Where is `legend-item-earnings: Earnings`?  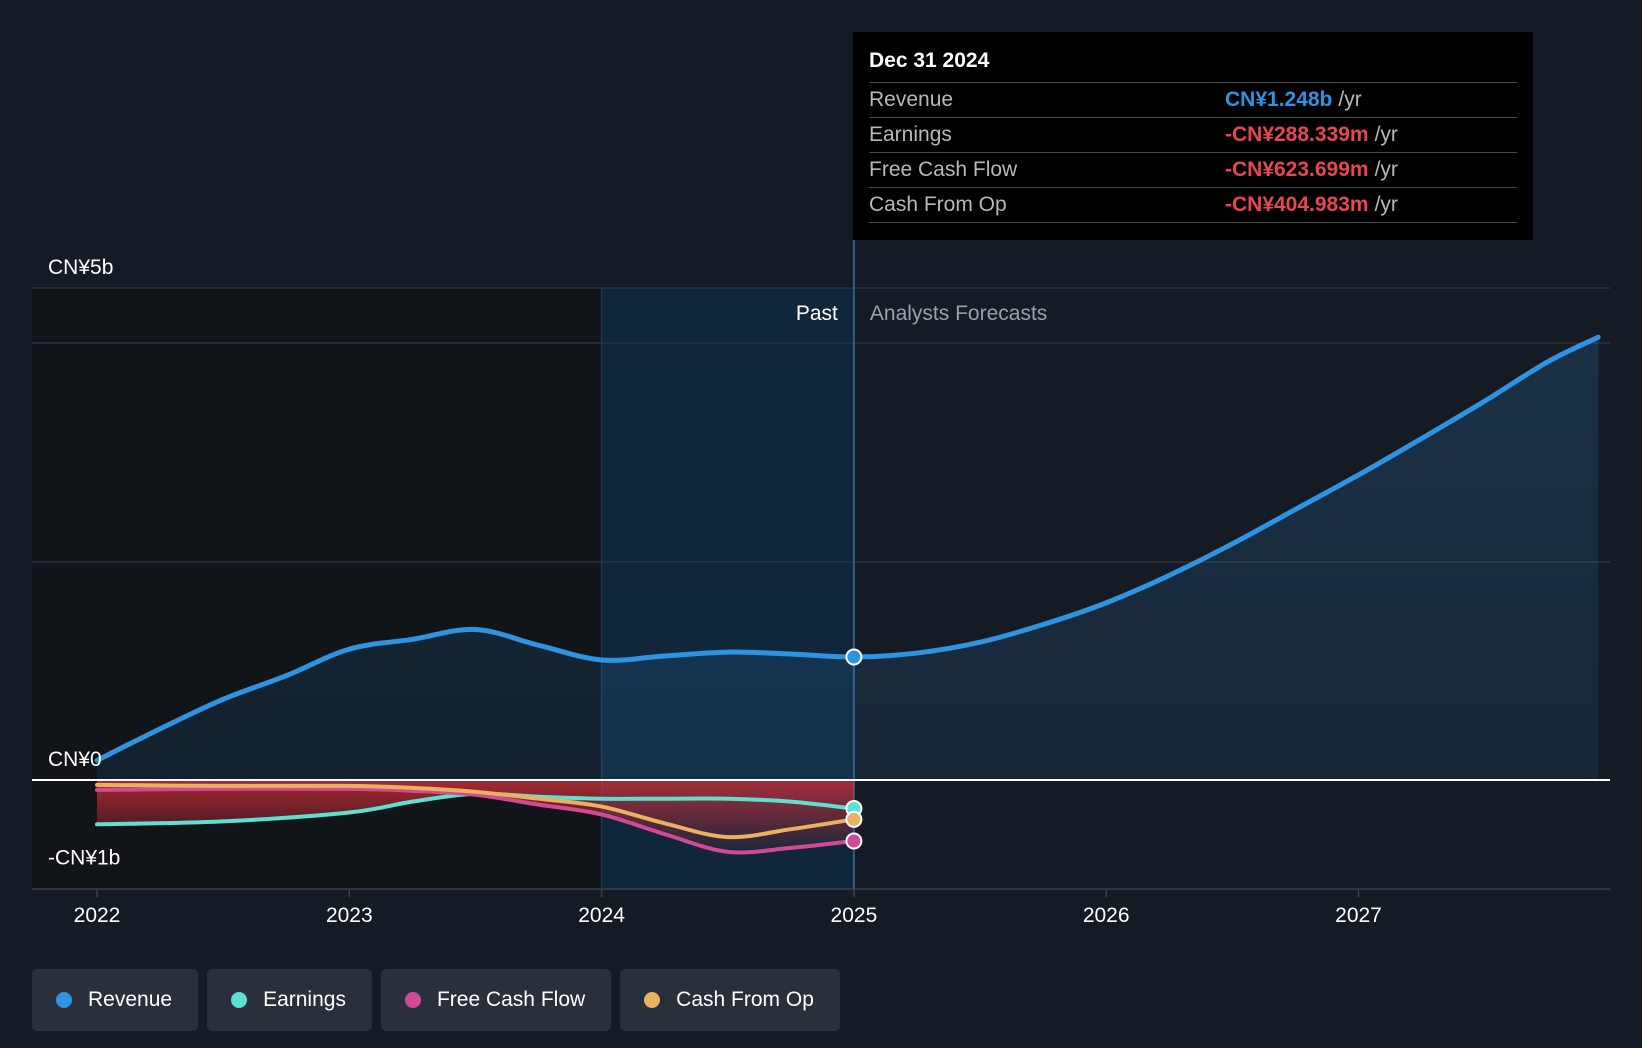 legend-item-earnings: Earnings is located at coordinates (289, 1000).